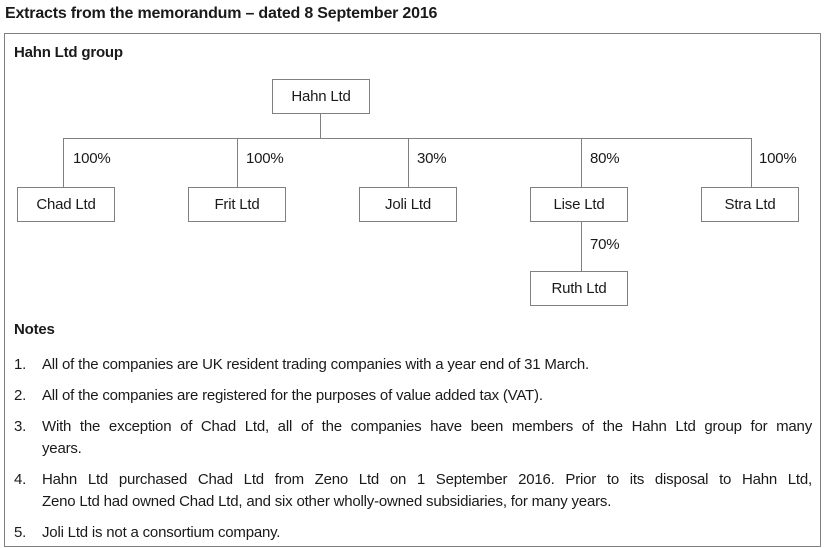  What do you see at coordinates (265, 158) in the screenshot?
I see `ownership-label-frit: 100%` at bounding box center [265, 158].